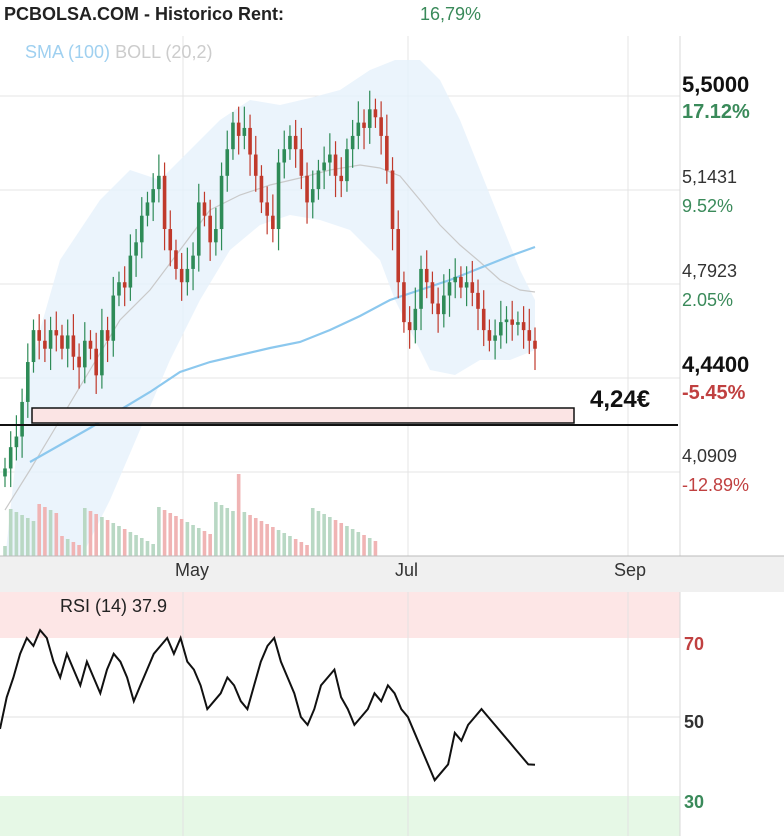 This screenshot has width=784, height=836. Describe the element at coordinates (190, 515) in the screenshot. I see `volume-bars` at that location.